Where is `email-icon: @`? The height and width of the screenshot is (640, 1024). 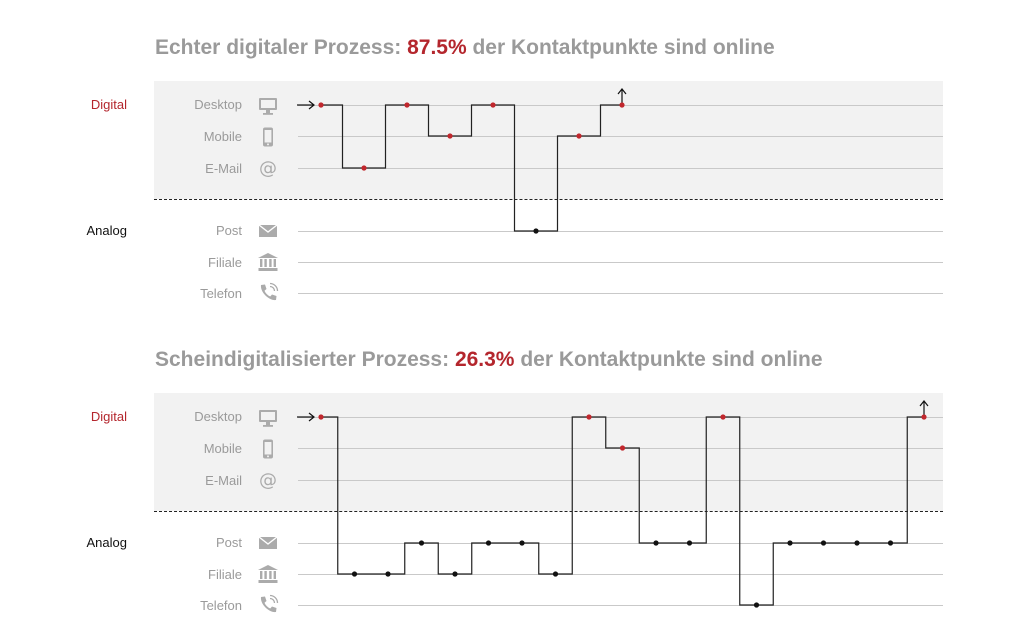 email-icon: @ is located at coordinates (268, 168).